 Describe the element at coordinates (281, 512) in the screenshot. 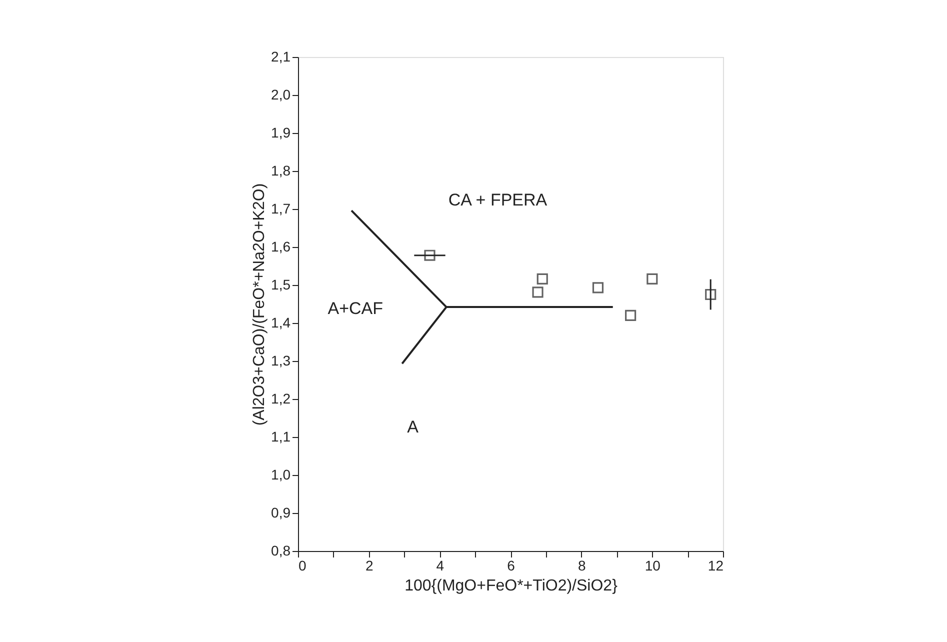

I see `y-tick-label: 0,9` at that location.